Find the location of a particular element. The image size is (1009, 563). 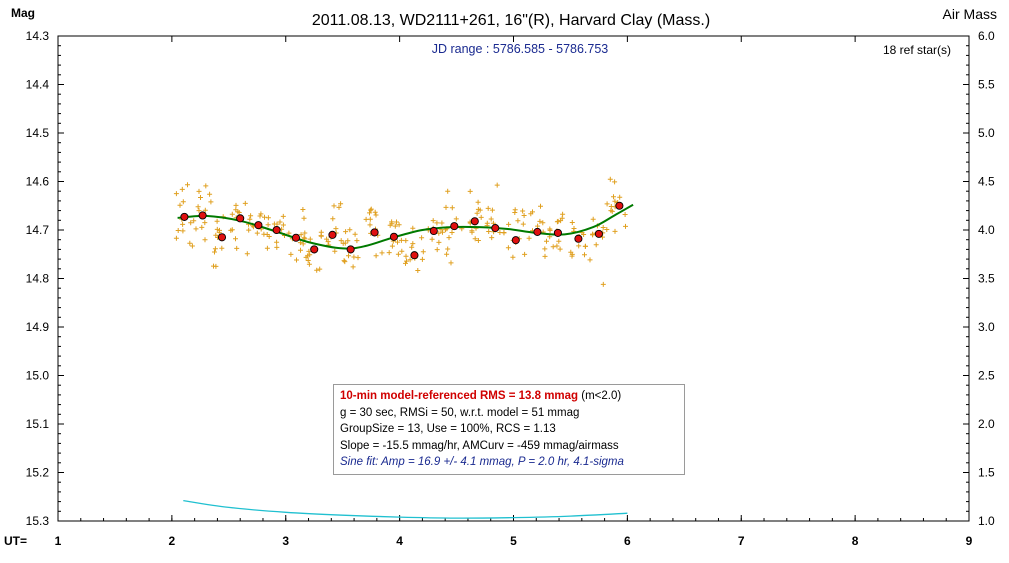

jd-range-label: JD range : 5786.585 - 5786.753 is located at coordinates (520, 49).